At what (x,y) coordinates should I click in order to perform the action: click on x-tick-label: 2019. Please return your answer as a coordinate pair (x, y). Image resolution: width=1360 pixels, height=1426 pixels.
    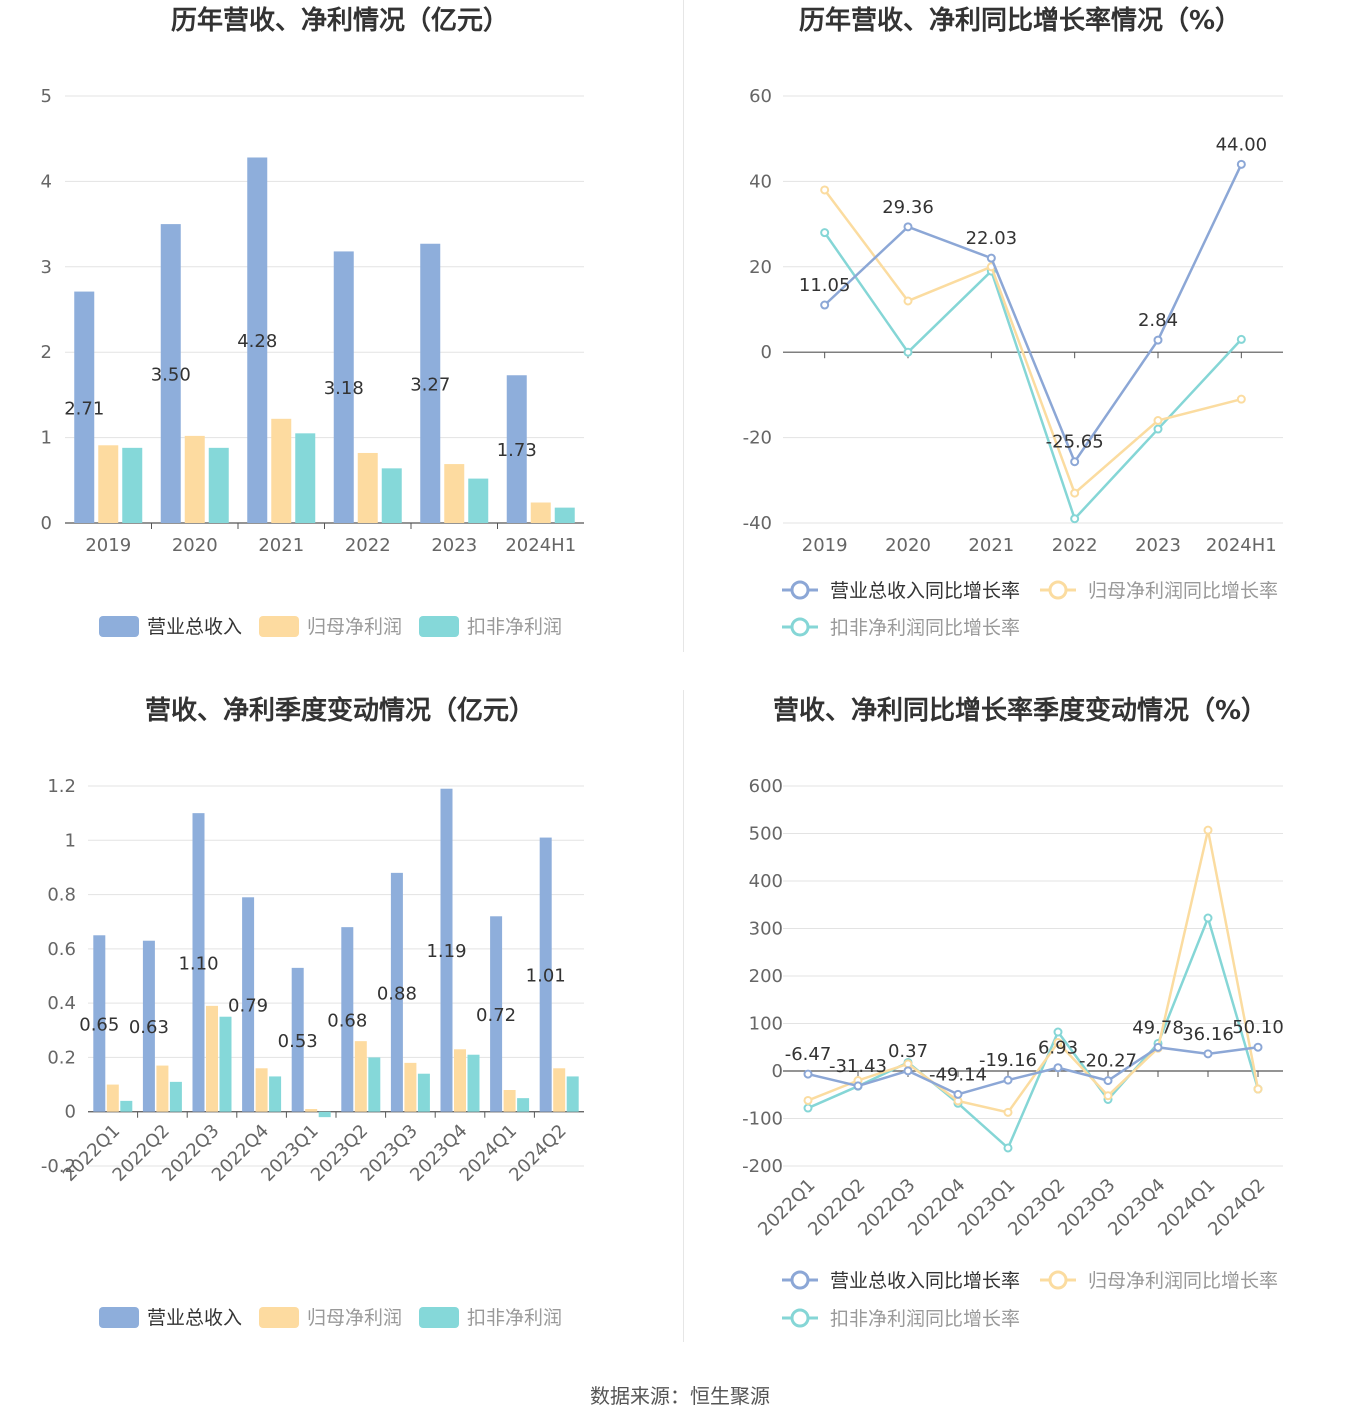
    Looking at the image, I should click on (825, 545).